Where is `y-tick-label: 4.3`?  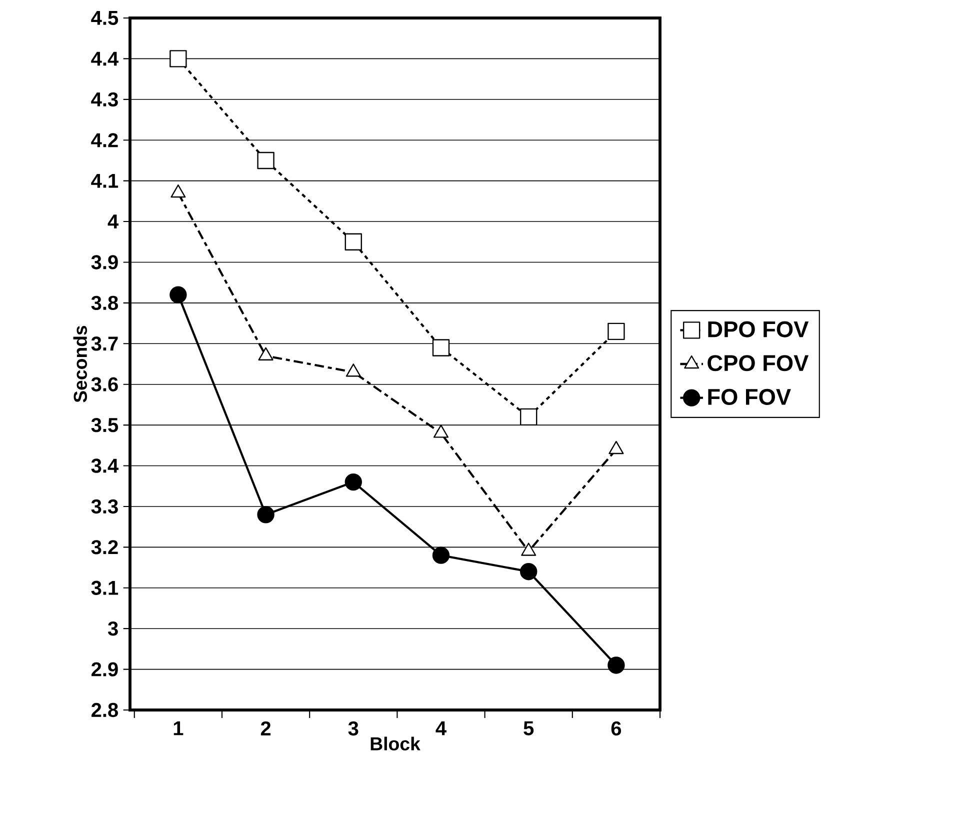
y-tick-label: 4.3 is located at coordinates (104, 99).